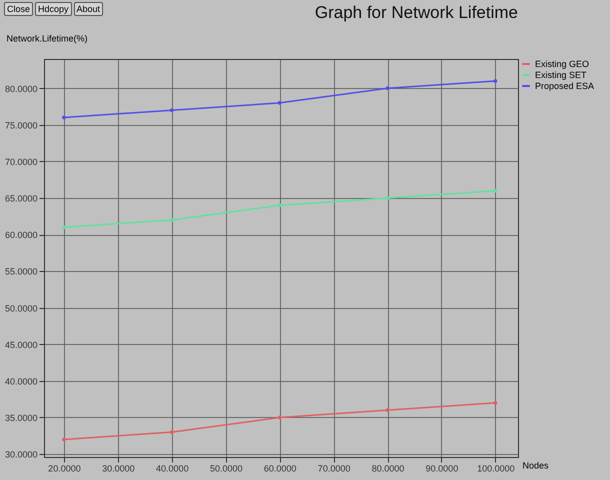  Describe the element at coordinates (561, 75) in the screenshot. I see `legend-label: Existing SET` at that location.